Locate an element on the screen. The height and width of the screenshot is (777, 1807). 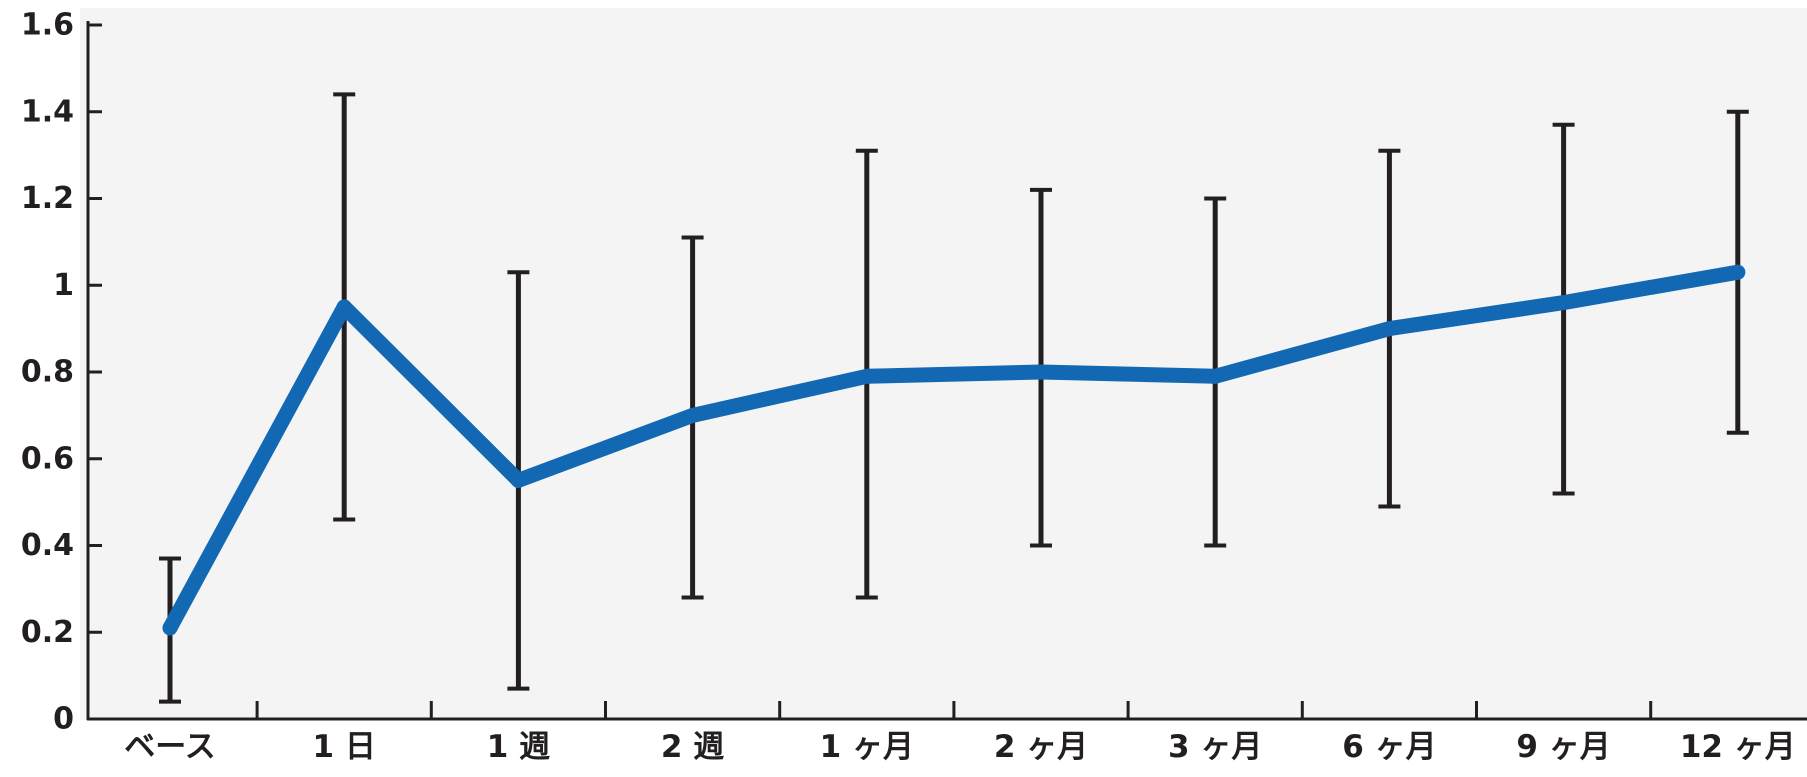
y-tick-label: 0.8 is located at coordinates (47, 372).